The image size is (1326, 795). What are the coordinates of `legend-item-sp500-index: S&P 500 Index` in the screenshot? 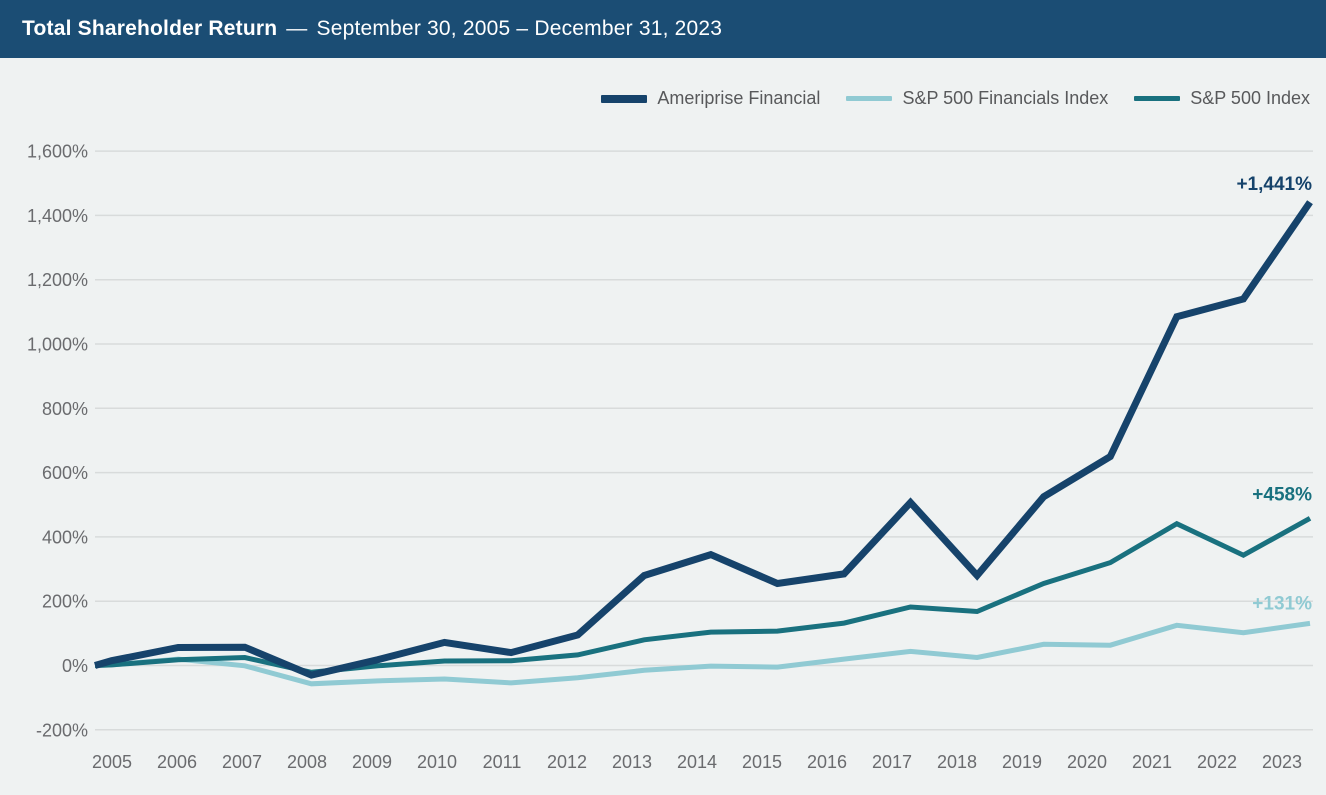 It's located at (1222, 98).